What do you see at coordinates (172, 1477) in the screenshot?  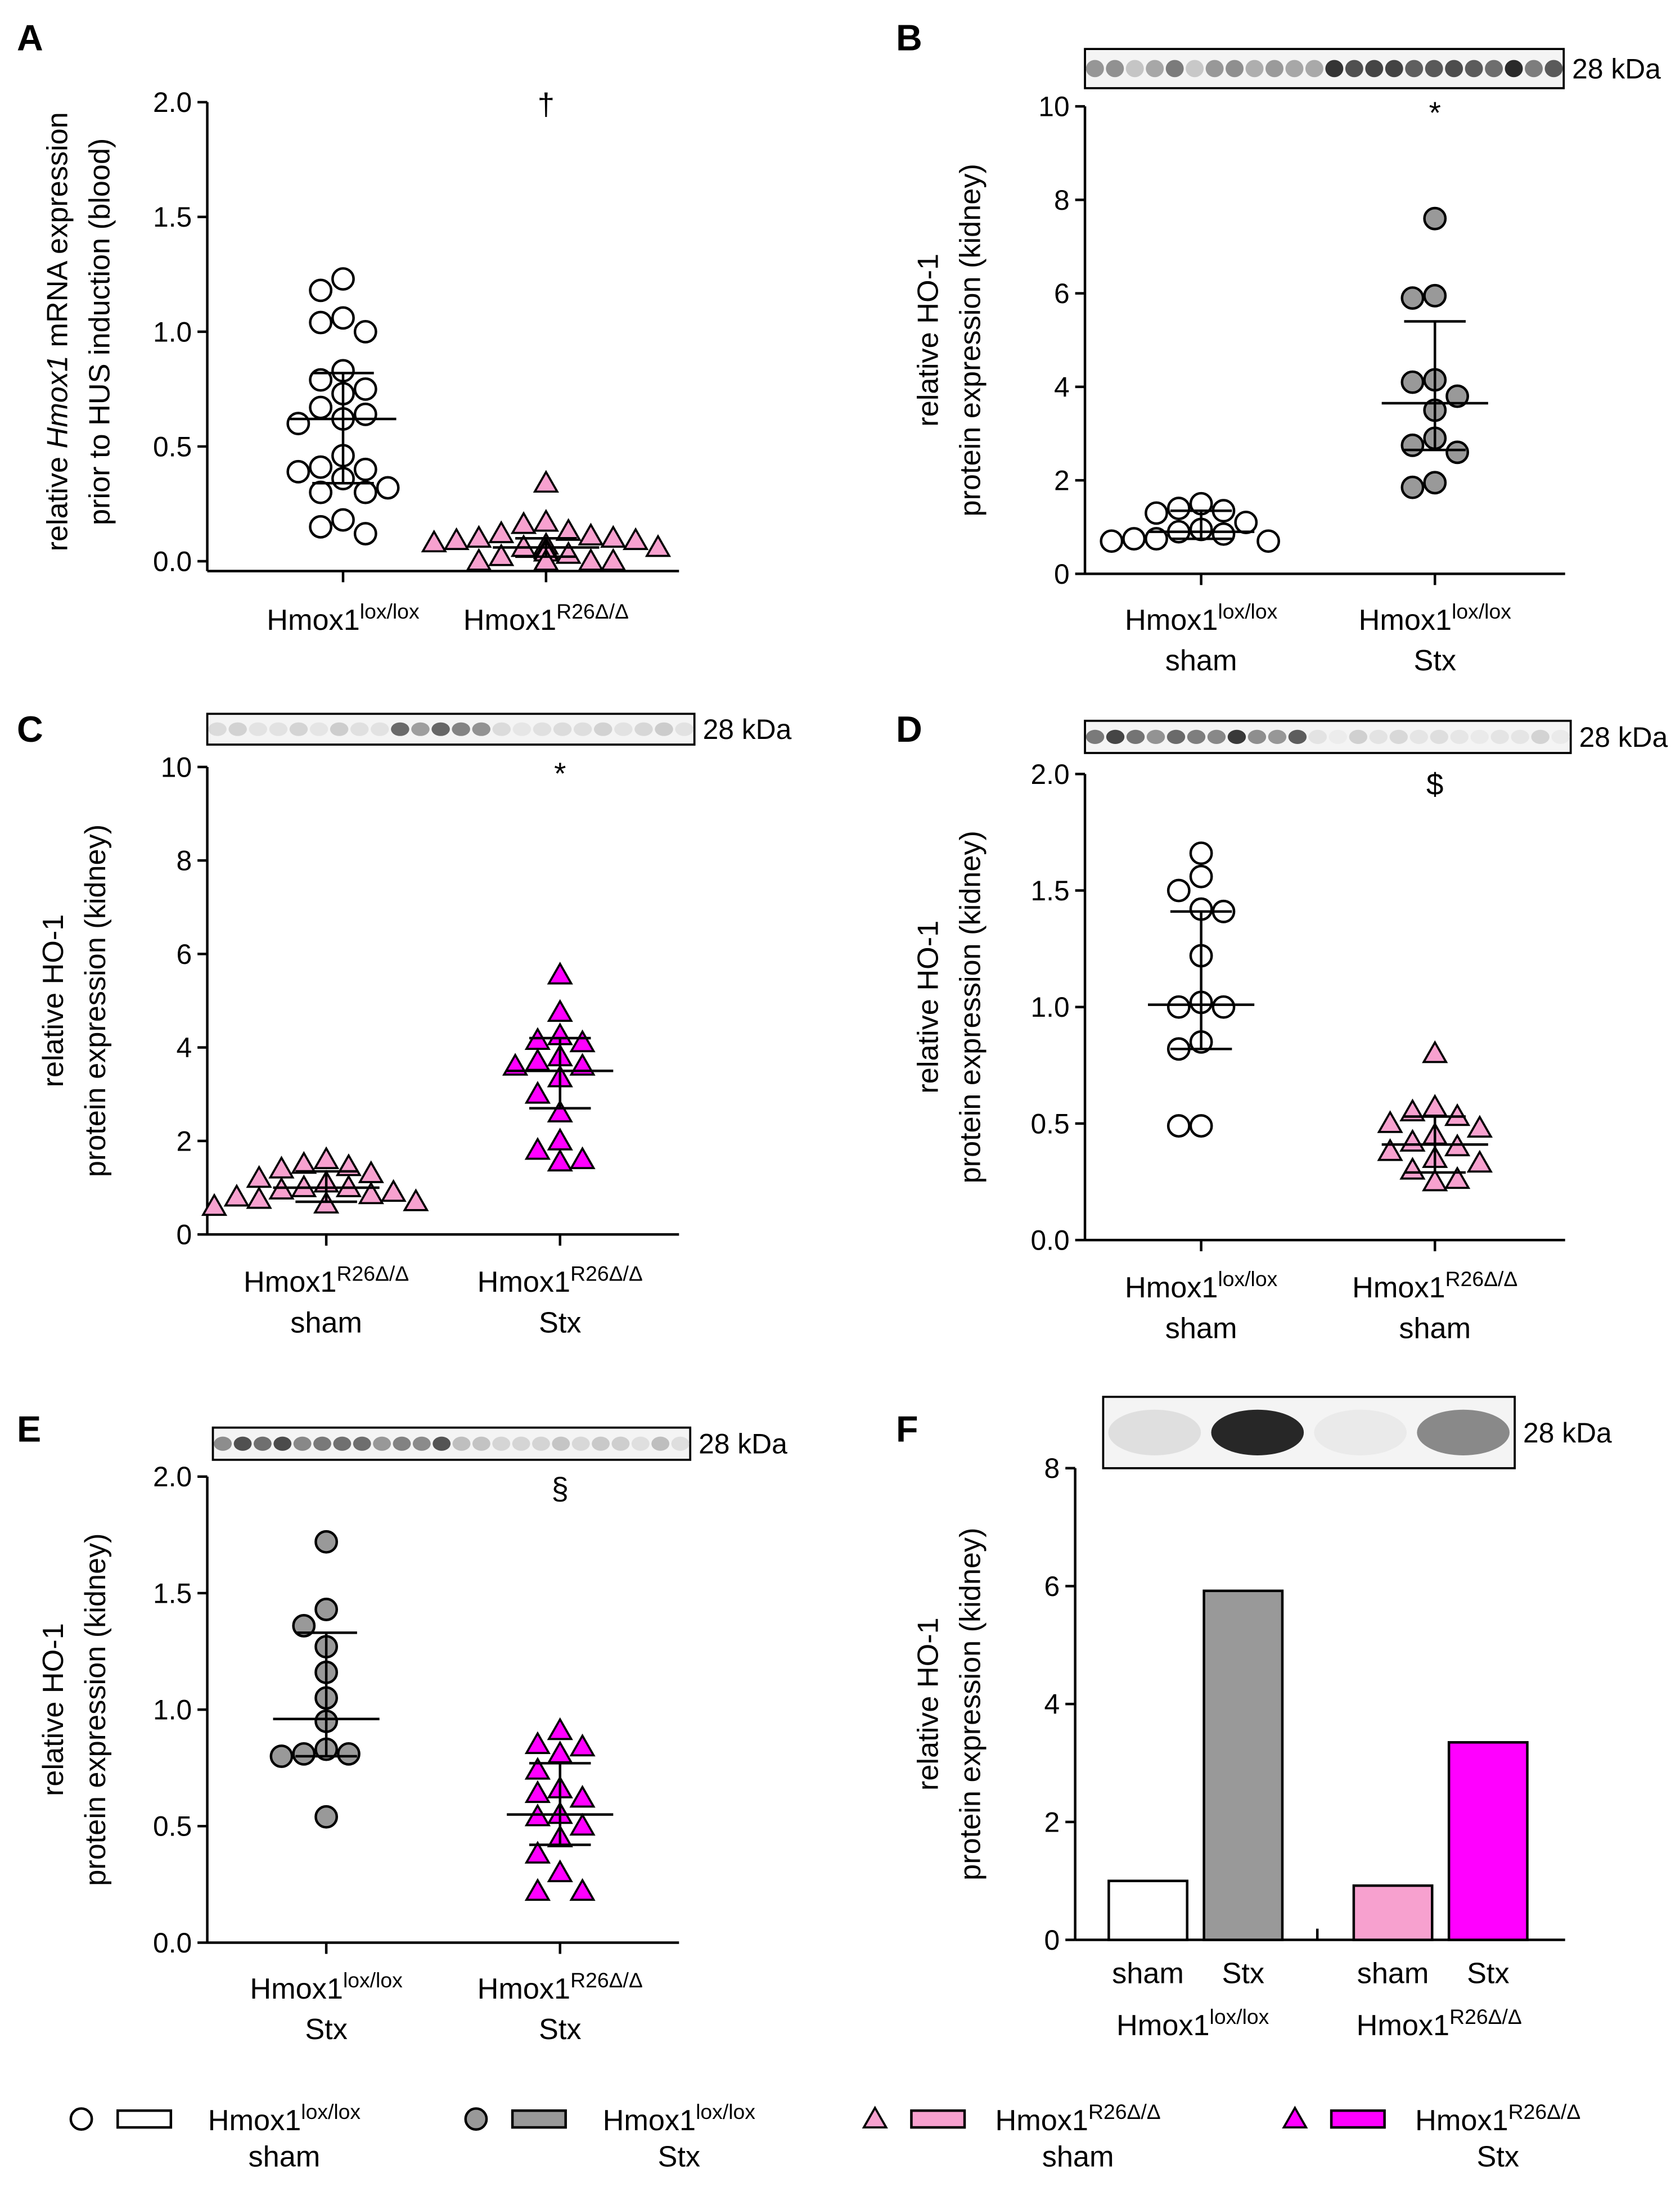 I see `y-tick-label: 2.0` at bounding box center [172, 1477].